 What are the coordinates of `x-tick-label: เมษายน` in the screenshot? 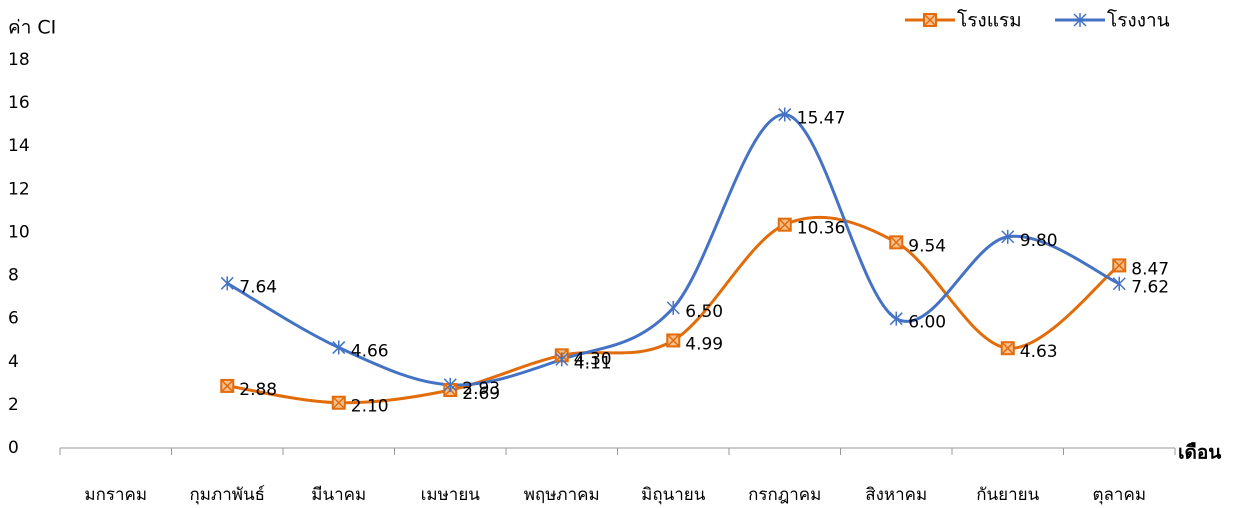 It's located at (451, 495).